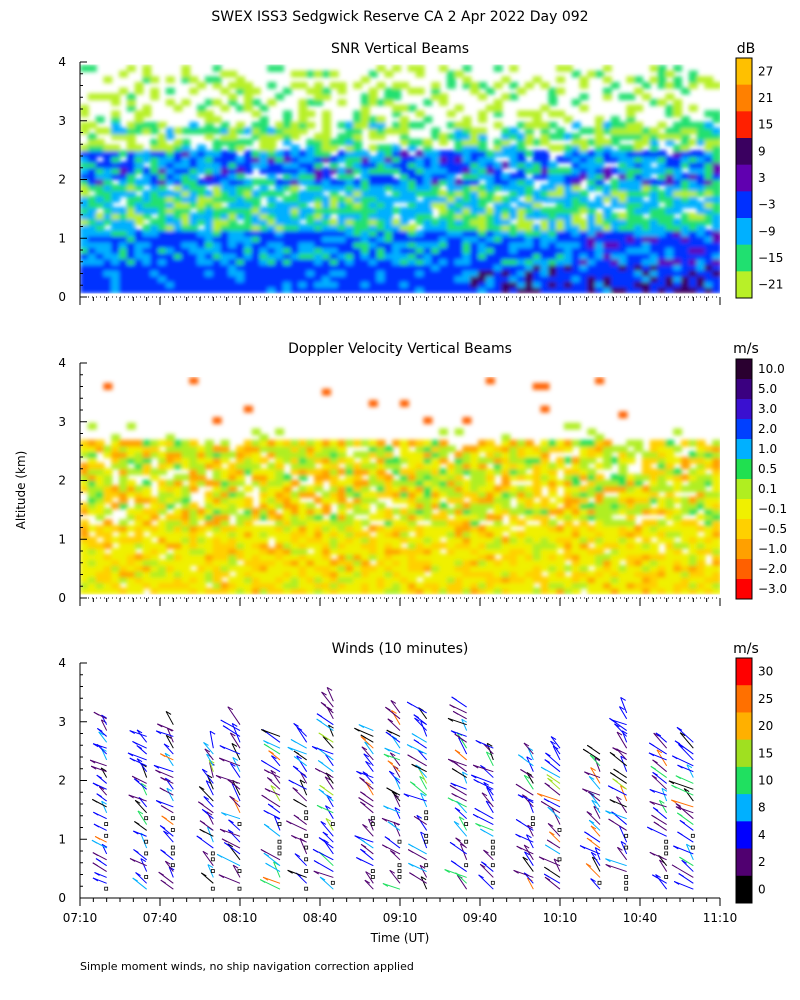 Image resolution: width=800 pixels, height=1000 pixels. What do you see at coordinates (97, 873) in the screenshot?
I see `wind-barb-flag` at bounding box center [97, 873].